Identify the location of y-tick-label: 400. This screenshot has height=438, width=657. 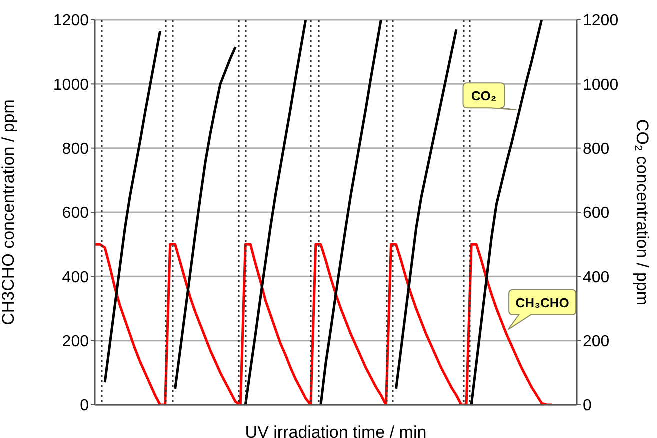
(76, 277).